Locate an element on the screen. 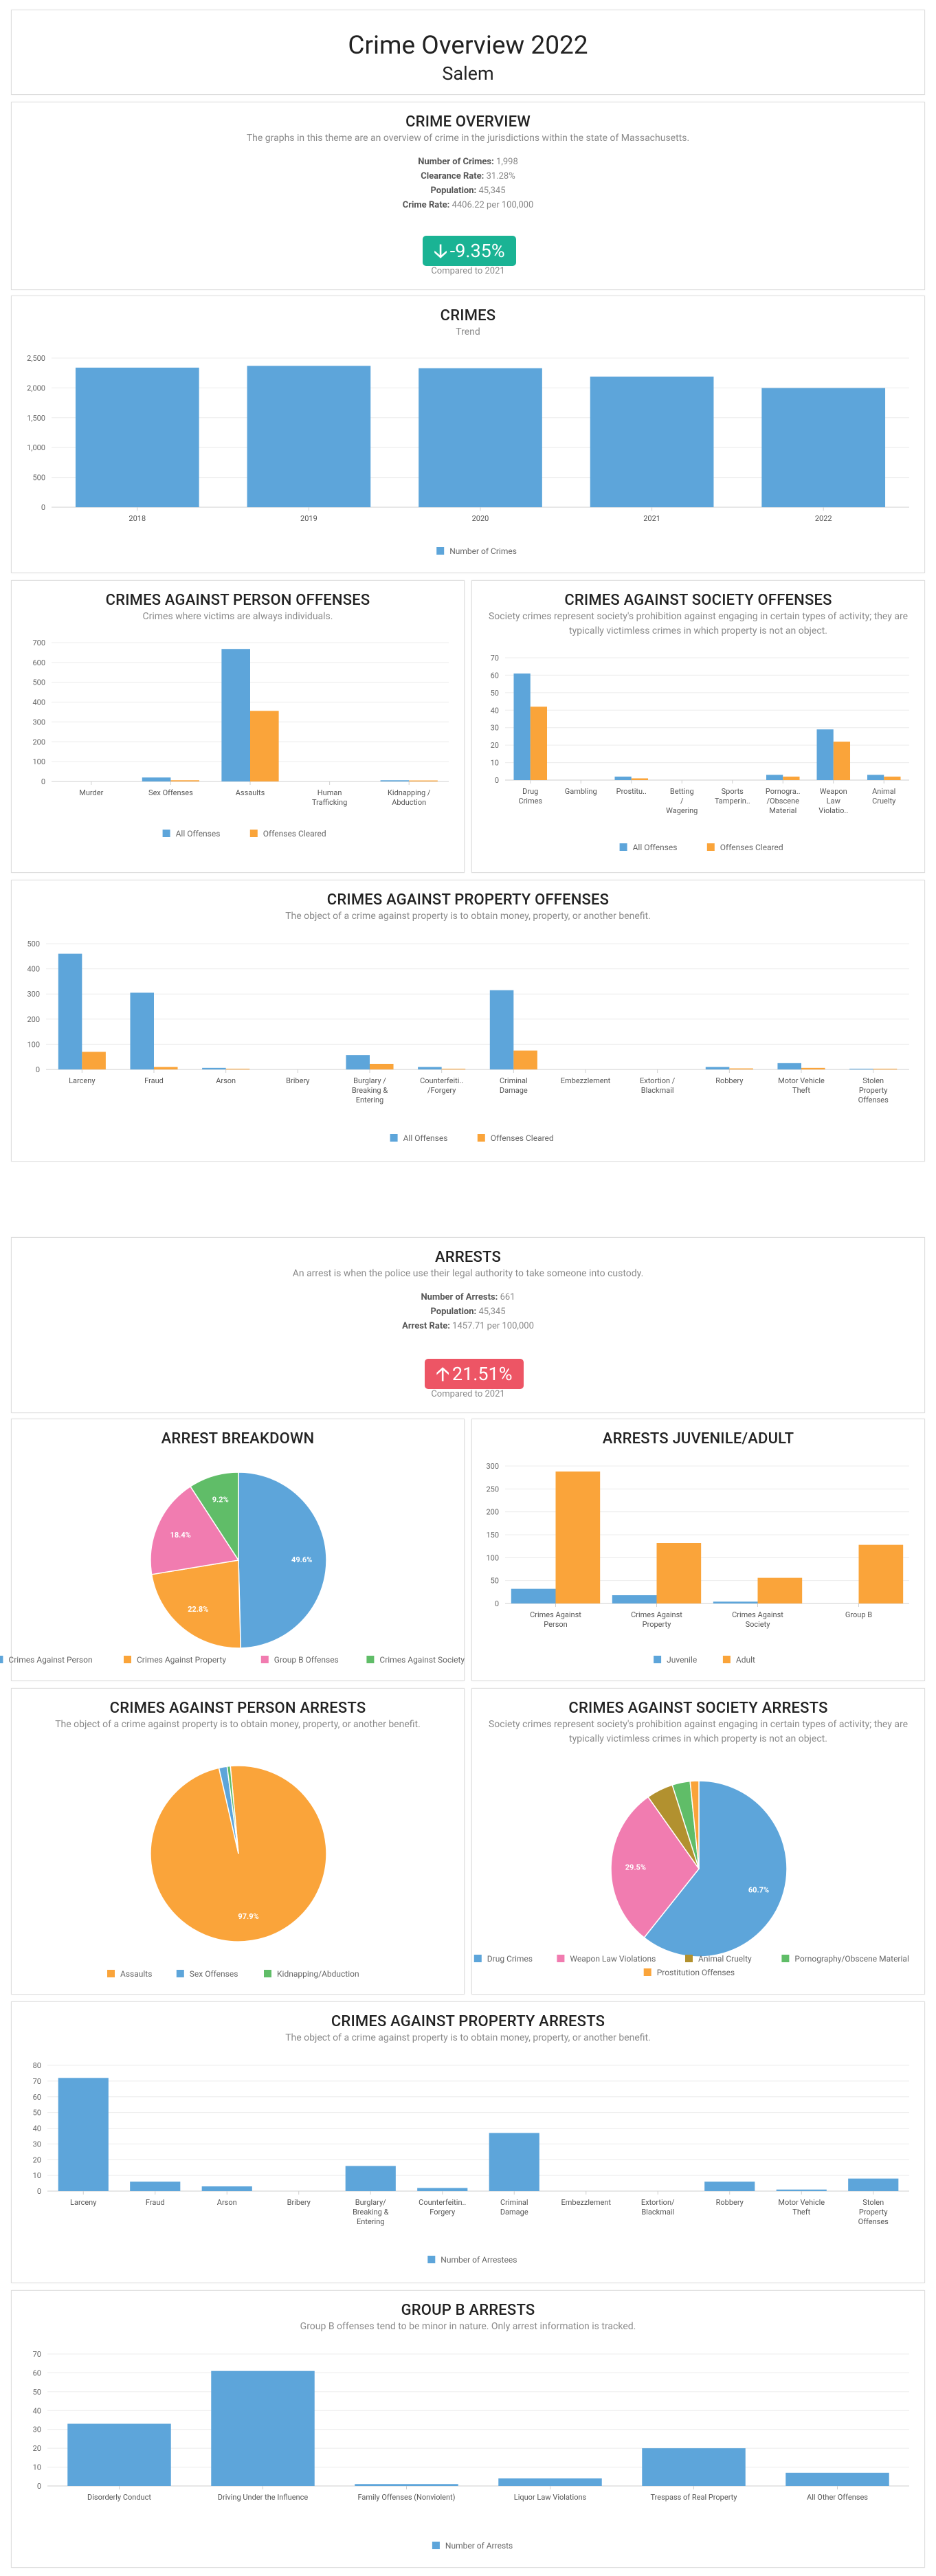  juvenile-adult-x-label: Crimes Against Property is located at coordinates (656, 1619).